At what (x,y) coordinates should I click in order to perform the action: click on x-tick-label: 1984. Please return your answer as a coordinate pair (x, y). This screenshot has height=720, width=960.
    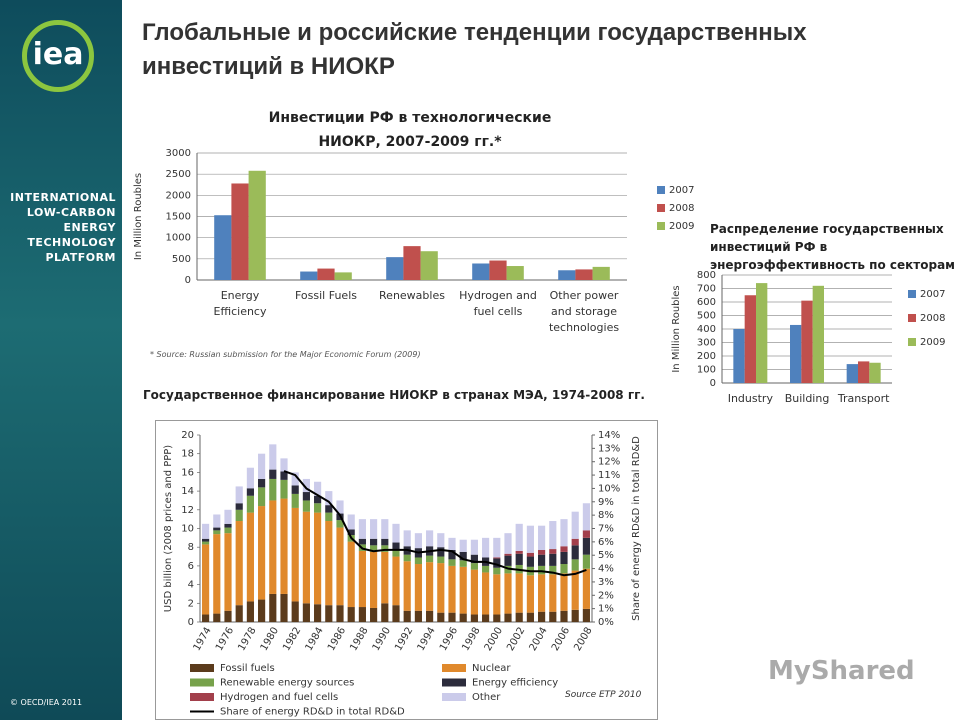
    Looking at the image, I should click on (315, 640).